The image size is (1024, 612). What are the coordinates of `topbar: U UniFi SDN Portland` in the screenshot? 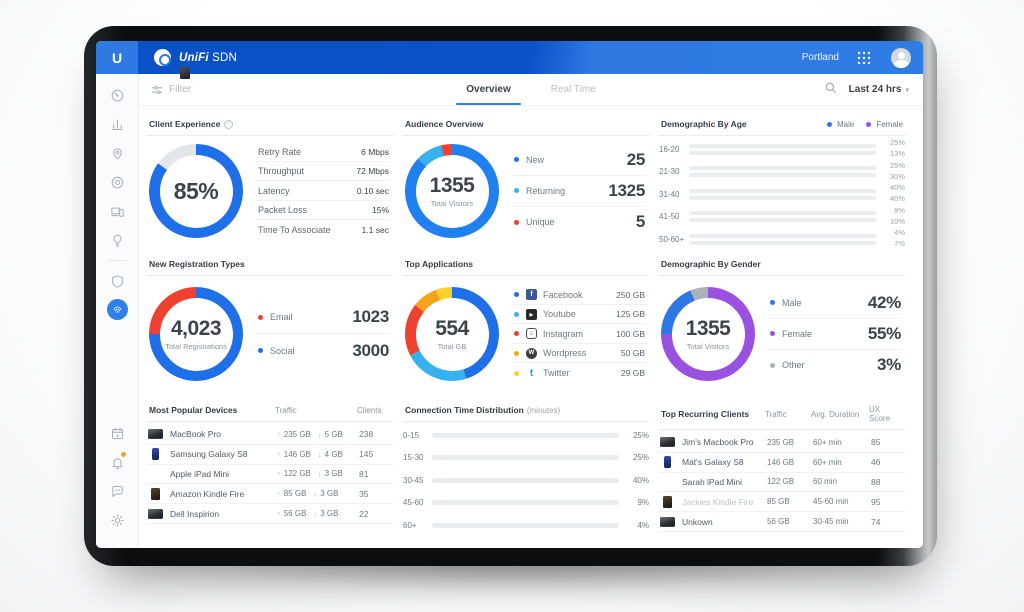 It's located at (509, 57).